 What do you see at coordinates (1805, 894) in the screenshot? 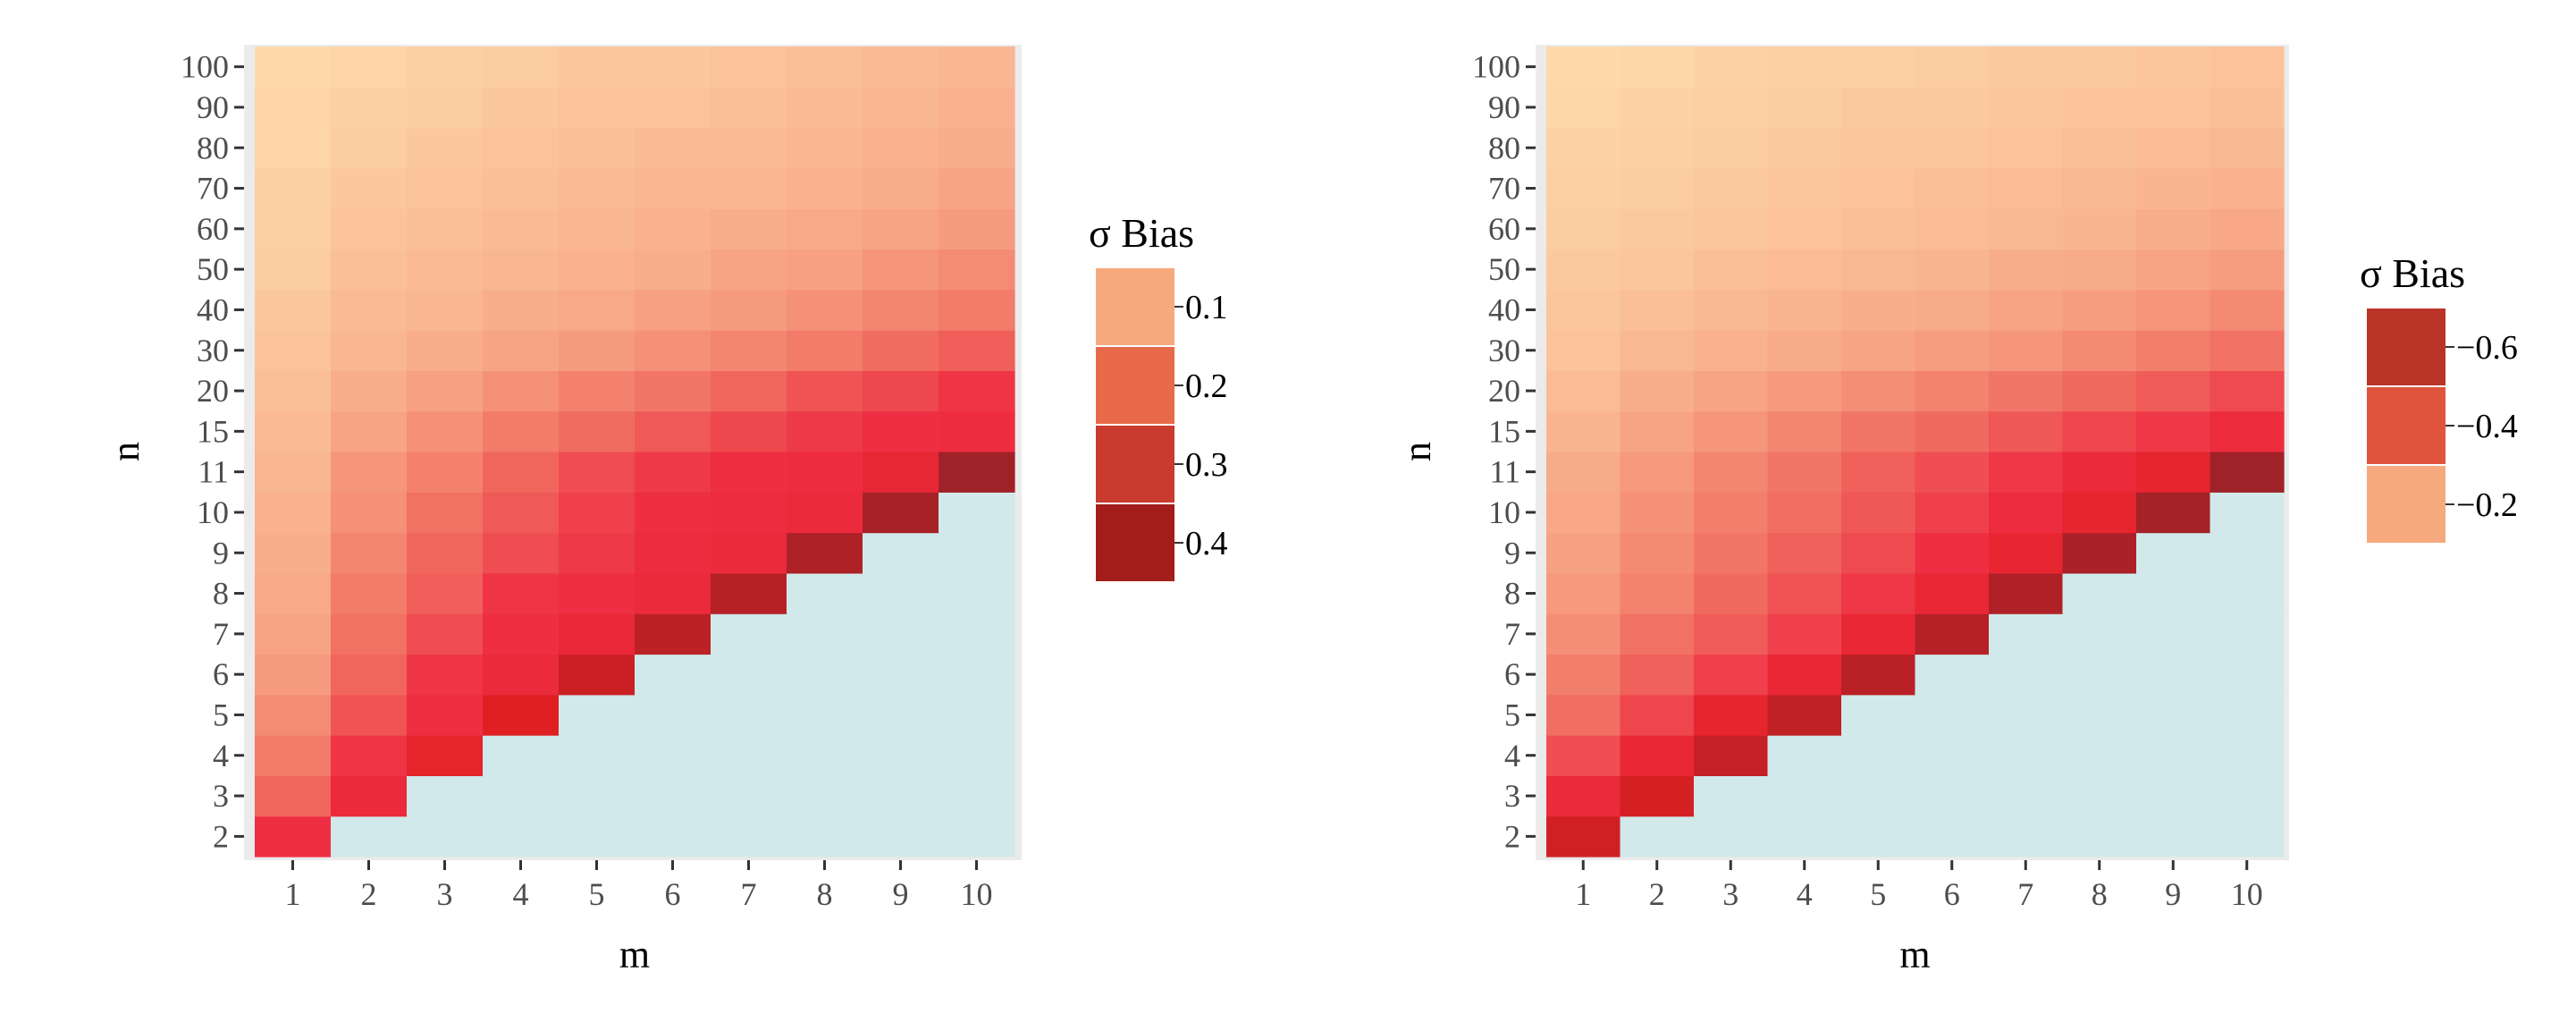
I see `x-tick-label: 4` at bounding box center [1805, 894].